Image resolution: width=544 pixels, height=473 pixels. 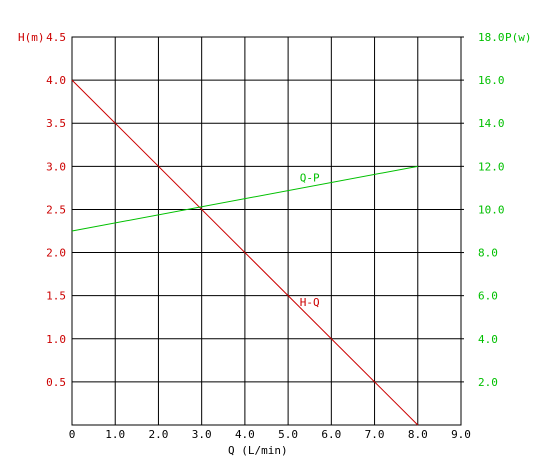 What do you see at coordinates (31, 37) in the screenshot?
I see `y-axis-label: H(m)` at bounding box center [31, 37].